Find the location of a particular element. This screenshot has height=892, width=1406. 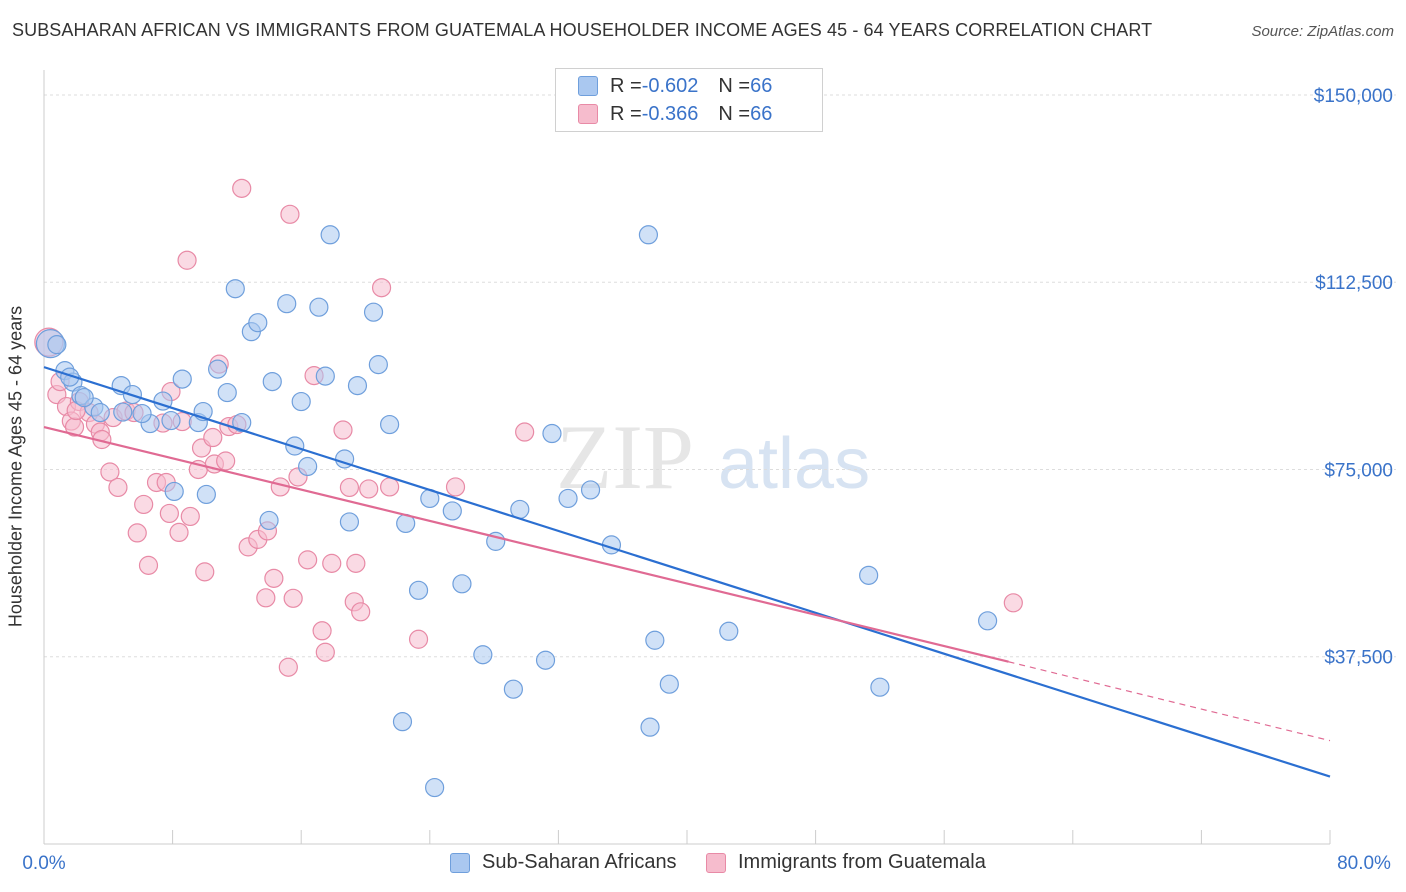

y-tick-label: $150,000 is located at coordinates (1353, 96).